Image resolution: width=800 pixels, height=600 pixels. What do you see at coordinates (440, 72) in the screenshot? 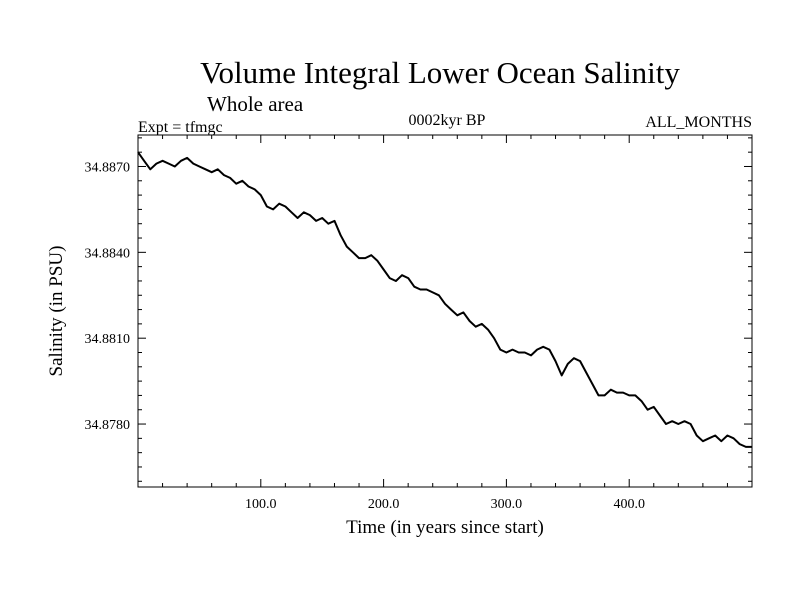
I see `chart-title: Volume Integral Lower Ocean Salinity` at bounding box center [440, 72].